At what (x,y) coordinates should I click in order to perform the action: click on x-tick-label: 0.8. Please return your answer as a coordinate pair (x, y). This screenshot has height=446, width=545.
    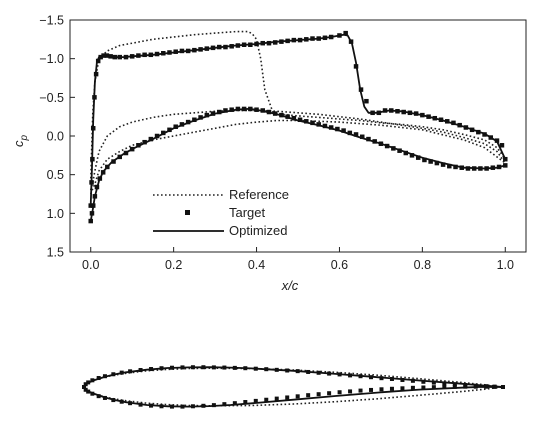
    Looking at the image, I should click on (422, 265).